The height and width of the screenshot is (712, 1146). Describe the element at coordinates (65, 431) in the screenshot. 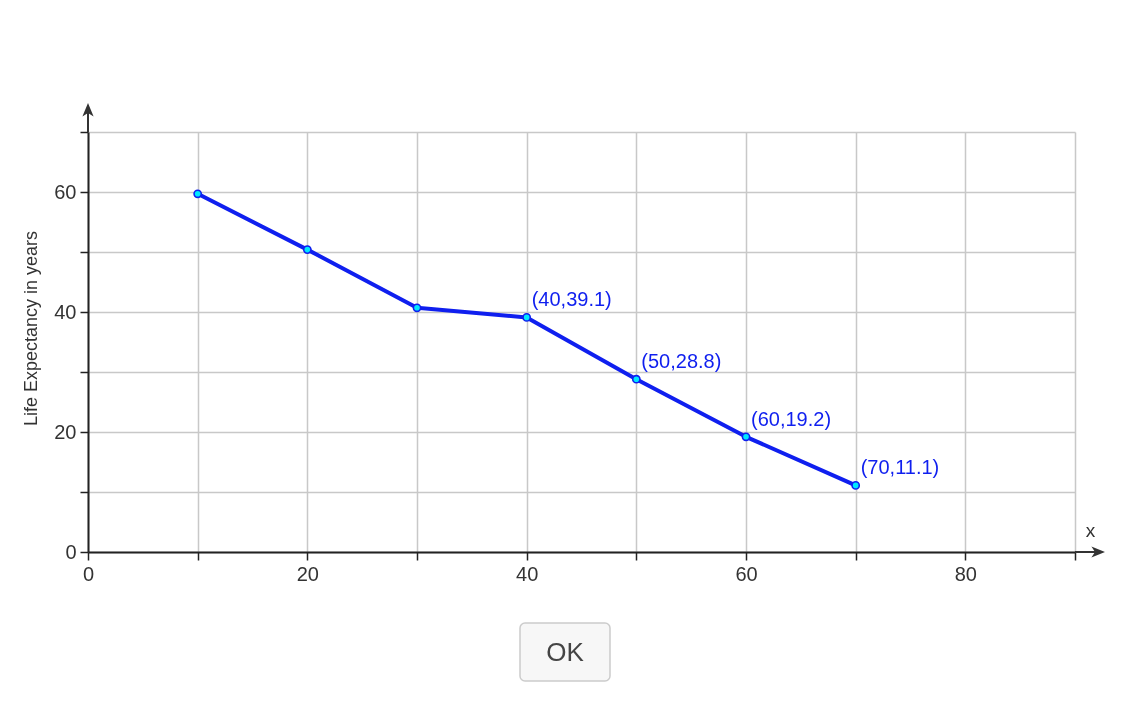

I see `y-tick-label: 20` at that location.